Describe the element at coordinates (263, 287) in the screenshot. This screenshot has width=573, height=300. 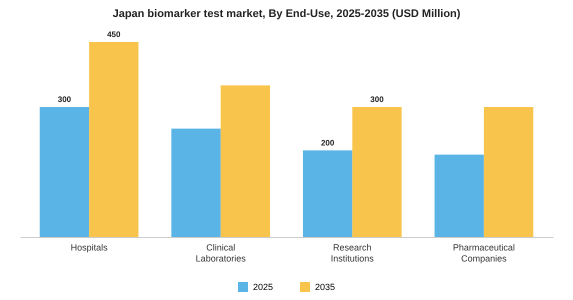
I see `legend-label: 2025` at that location.